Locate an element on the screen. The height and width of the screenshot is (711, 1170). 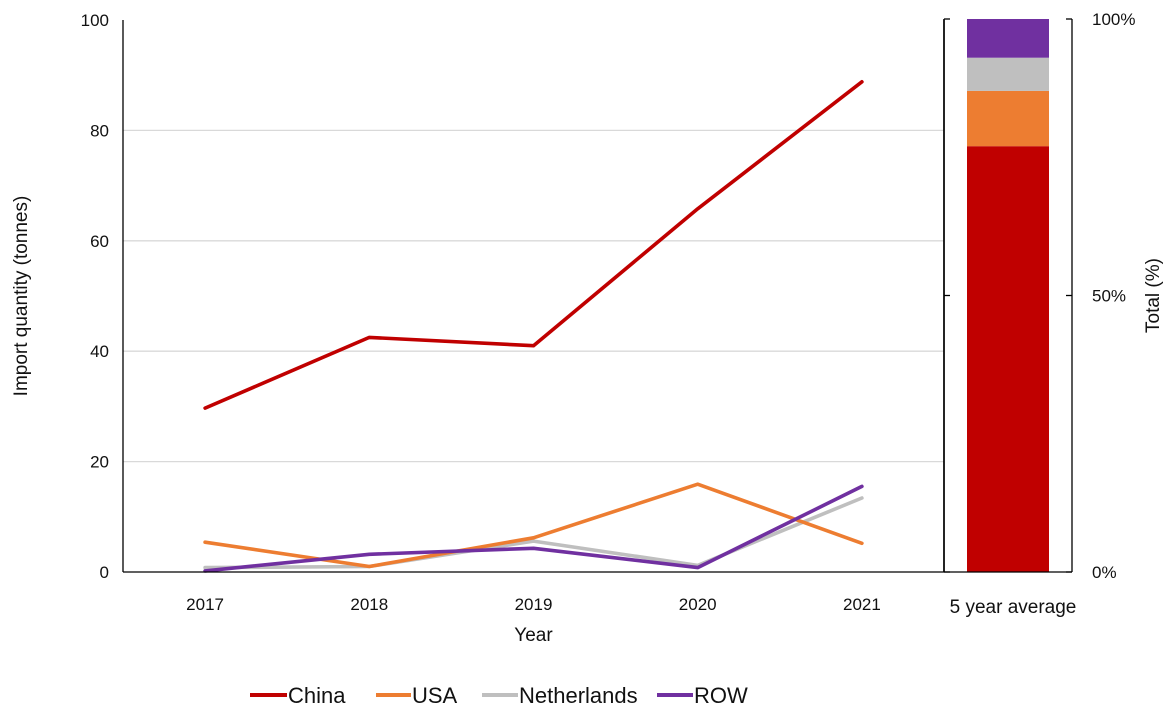
line-chart-x-tick-labels: 2017 2018 2019 2020 2021 is located at coordinates (533, 604).